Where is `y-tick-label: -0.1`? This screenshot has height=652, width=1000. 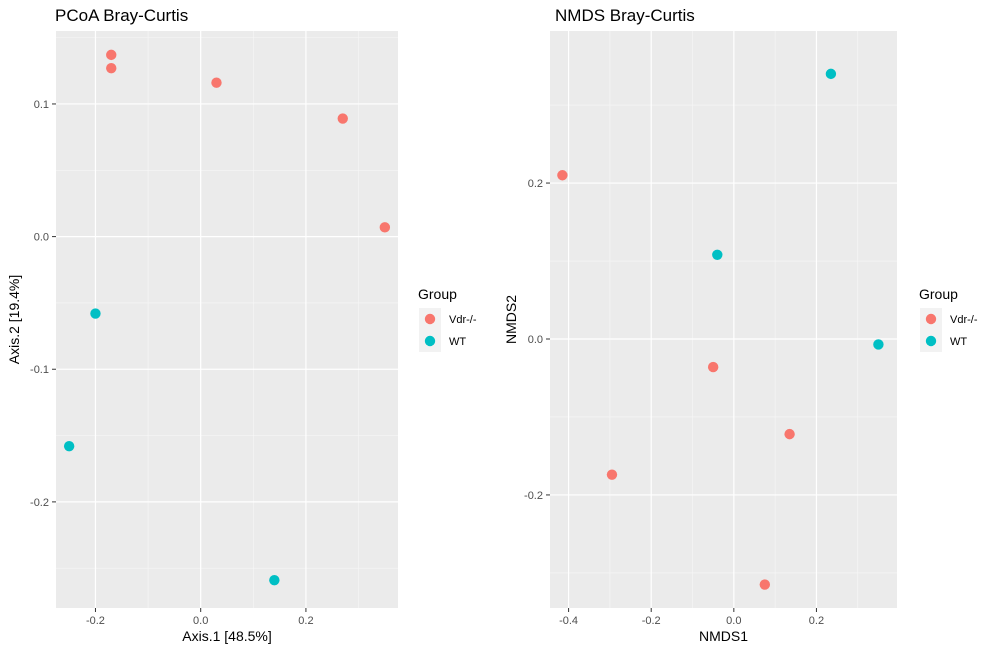 y-tick-label: -0.1 is located at coordinates (39, 370).